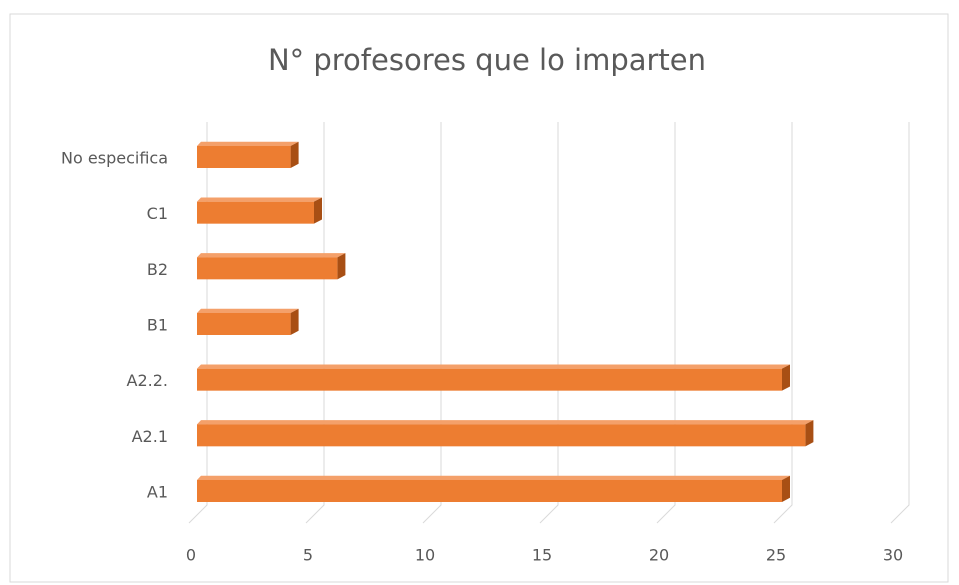 Image resolution: width=959 pixels, height=585 pixels. I want to click on x-tick-label: 20, so click(659, 555).